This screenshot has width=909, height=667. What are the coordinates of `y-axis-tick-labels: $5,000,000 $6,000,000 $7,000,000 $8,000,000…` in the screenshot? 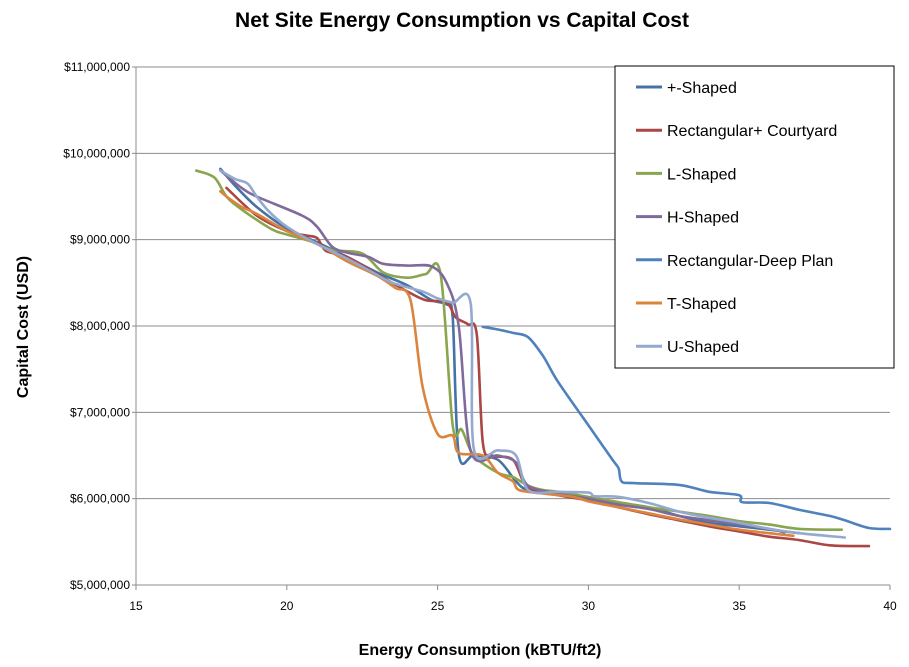 It's located at (99, 326).